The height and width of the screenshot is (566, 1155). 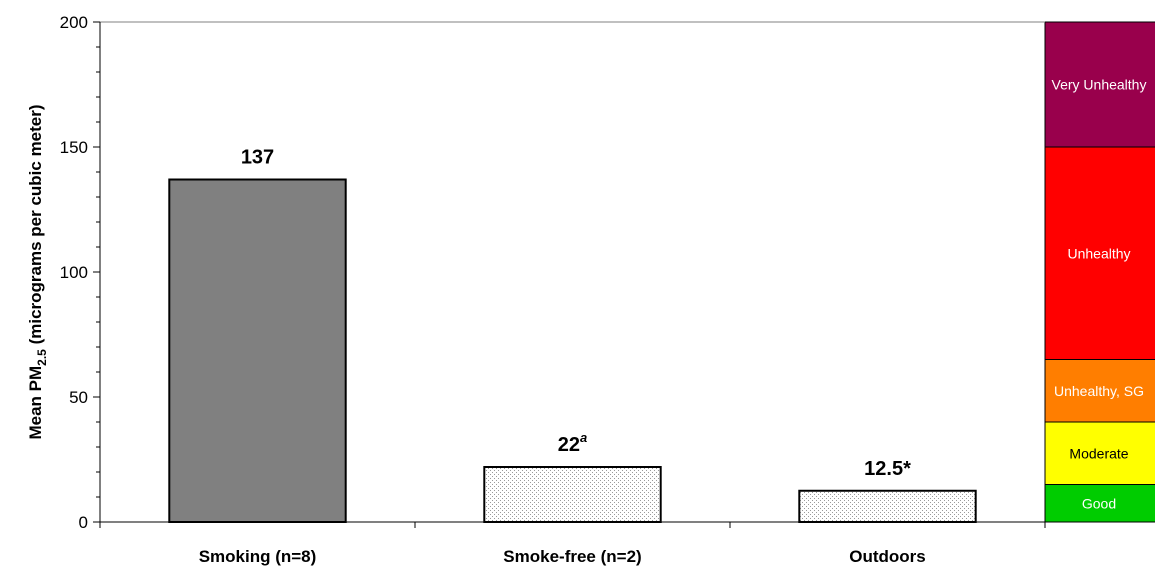 I want to click on y-tick-label: 0, so click(x=83, y=522).